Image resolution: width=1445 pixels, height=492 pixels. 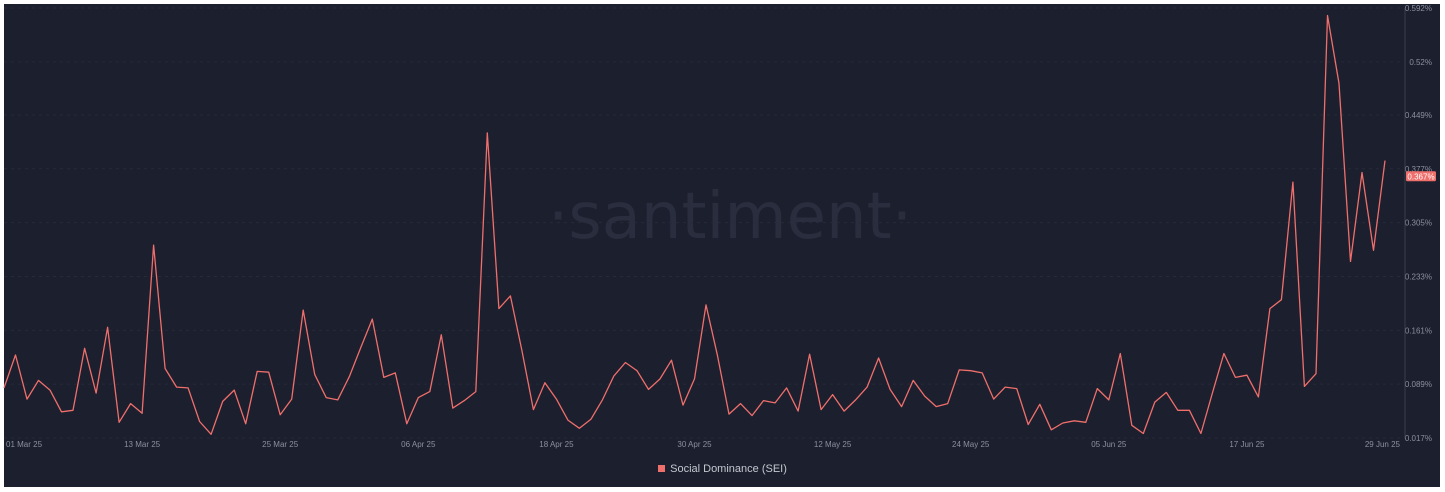 What do you see at coordinates (694, 444) in the screenshot?
I see `x-tick-label: 30 Apr 25` at bounding box center [694, 444].